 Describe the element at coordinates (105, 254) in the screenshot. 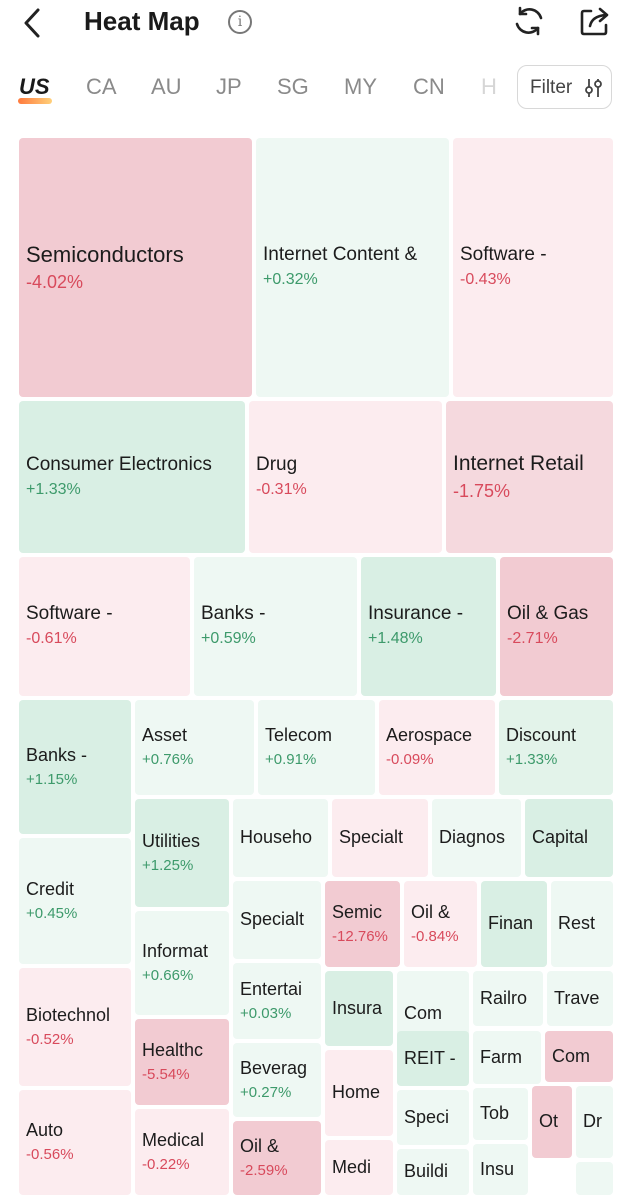

I see `tile-name: Semiconductors` at that location.